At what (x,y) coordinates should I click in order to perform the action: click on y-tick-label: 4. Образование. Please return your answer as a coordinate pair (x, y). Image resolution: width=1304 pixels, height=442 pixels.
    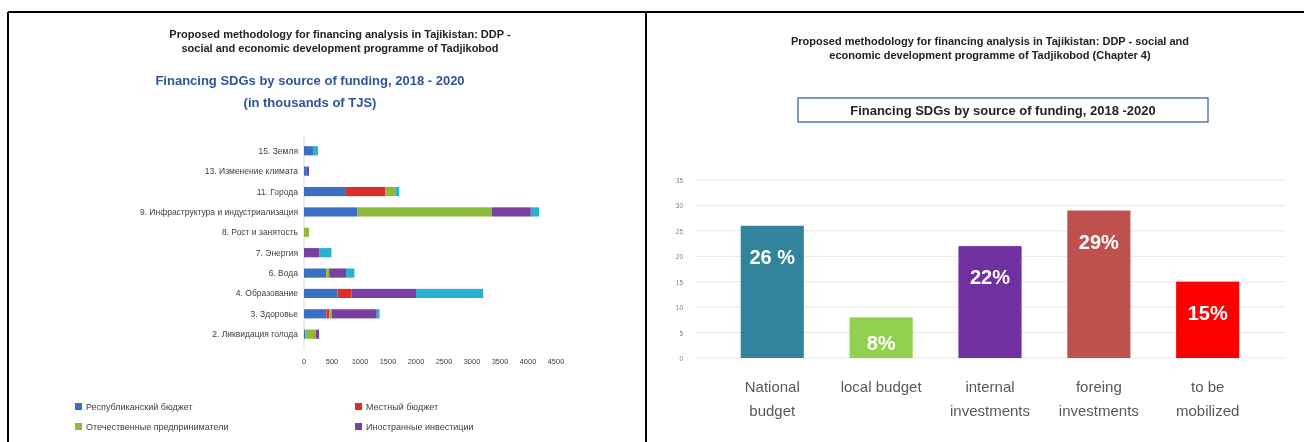
    Looking at the image, I should click on (267, 293).